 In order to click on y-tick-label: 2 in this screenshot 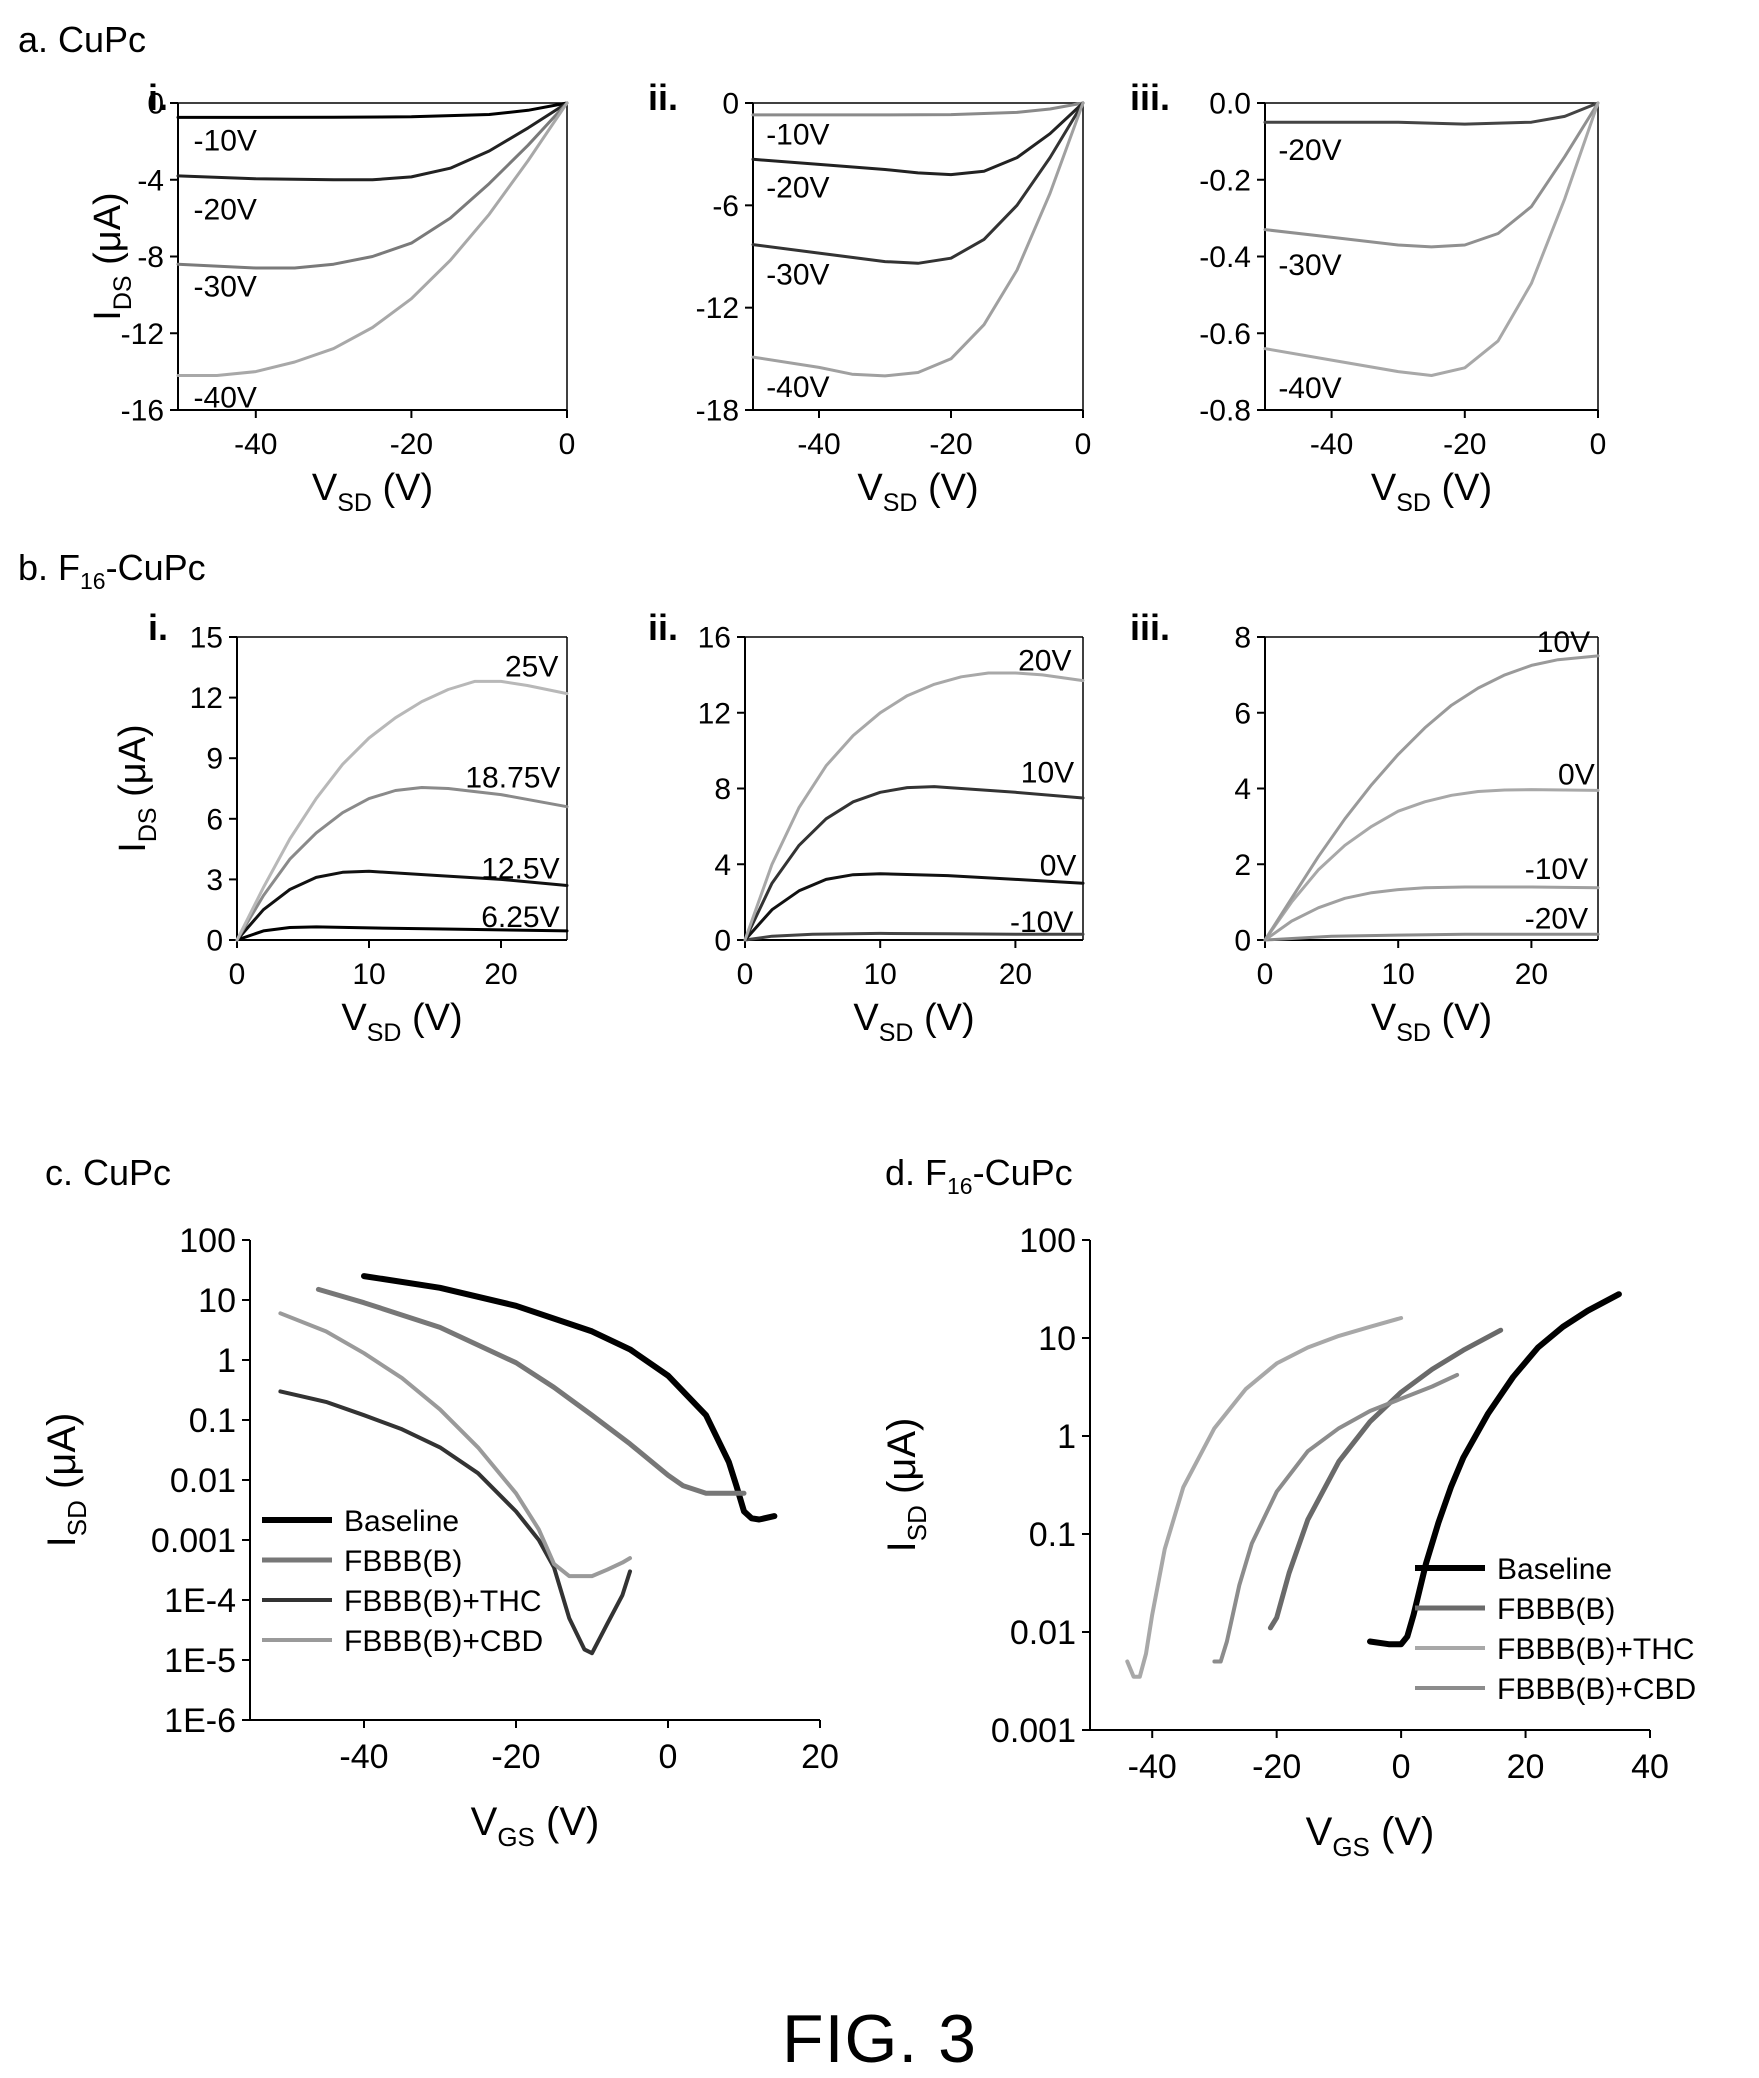, I will do `click(1242, 865)`.